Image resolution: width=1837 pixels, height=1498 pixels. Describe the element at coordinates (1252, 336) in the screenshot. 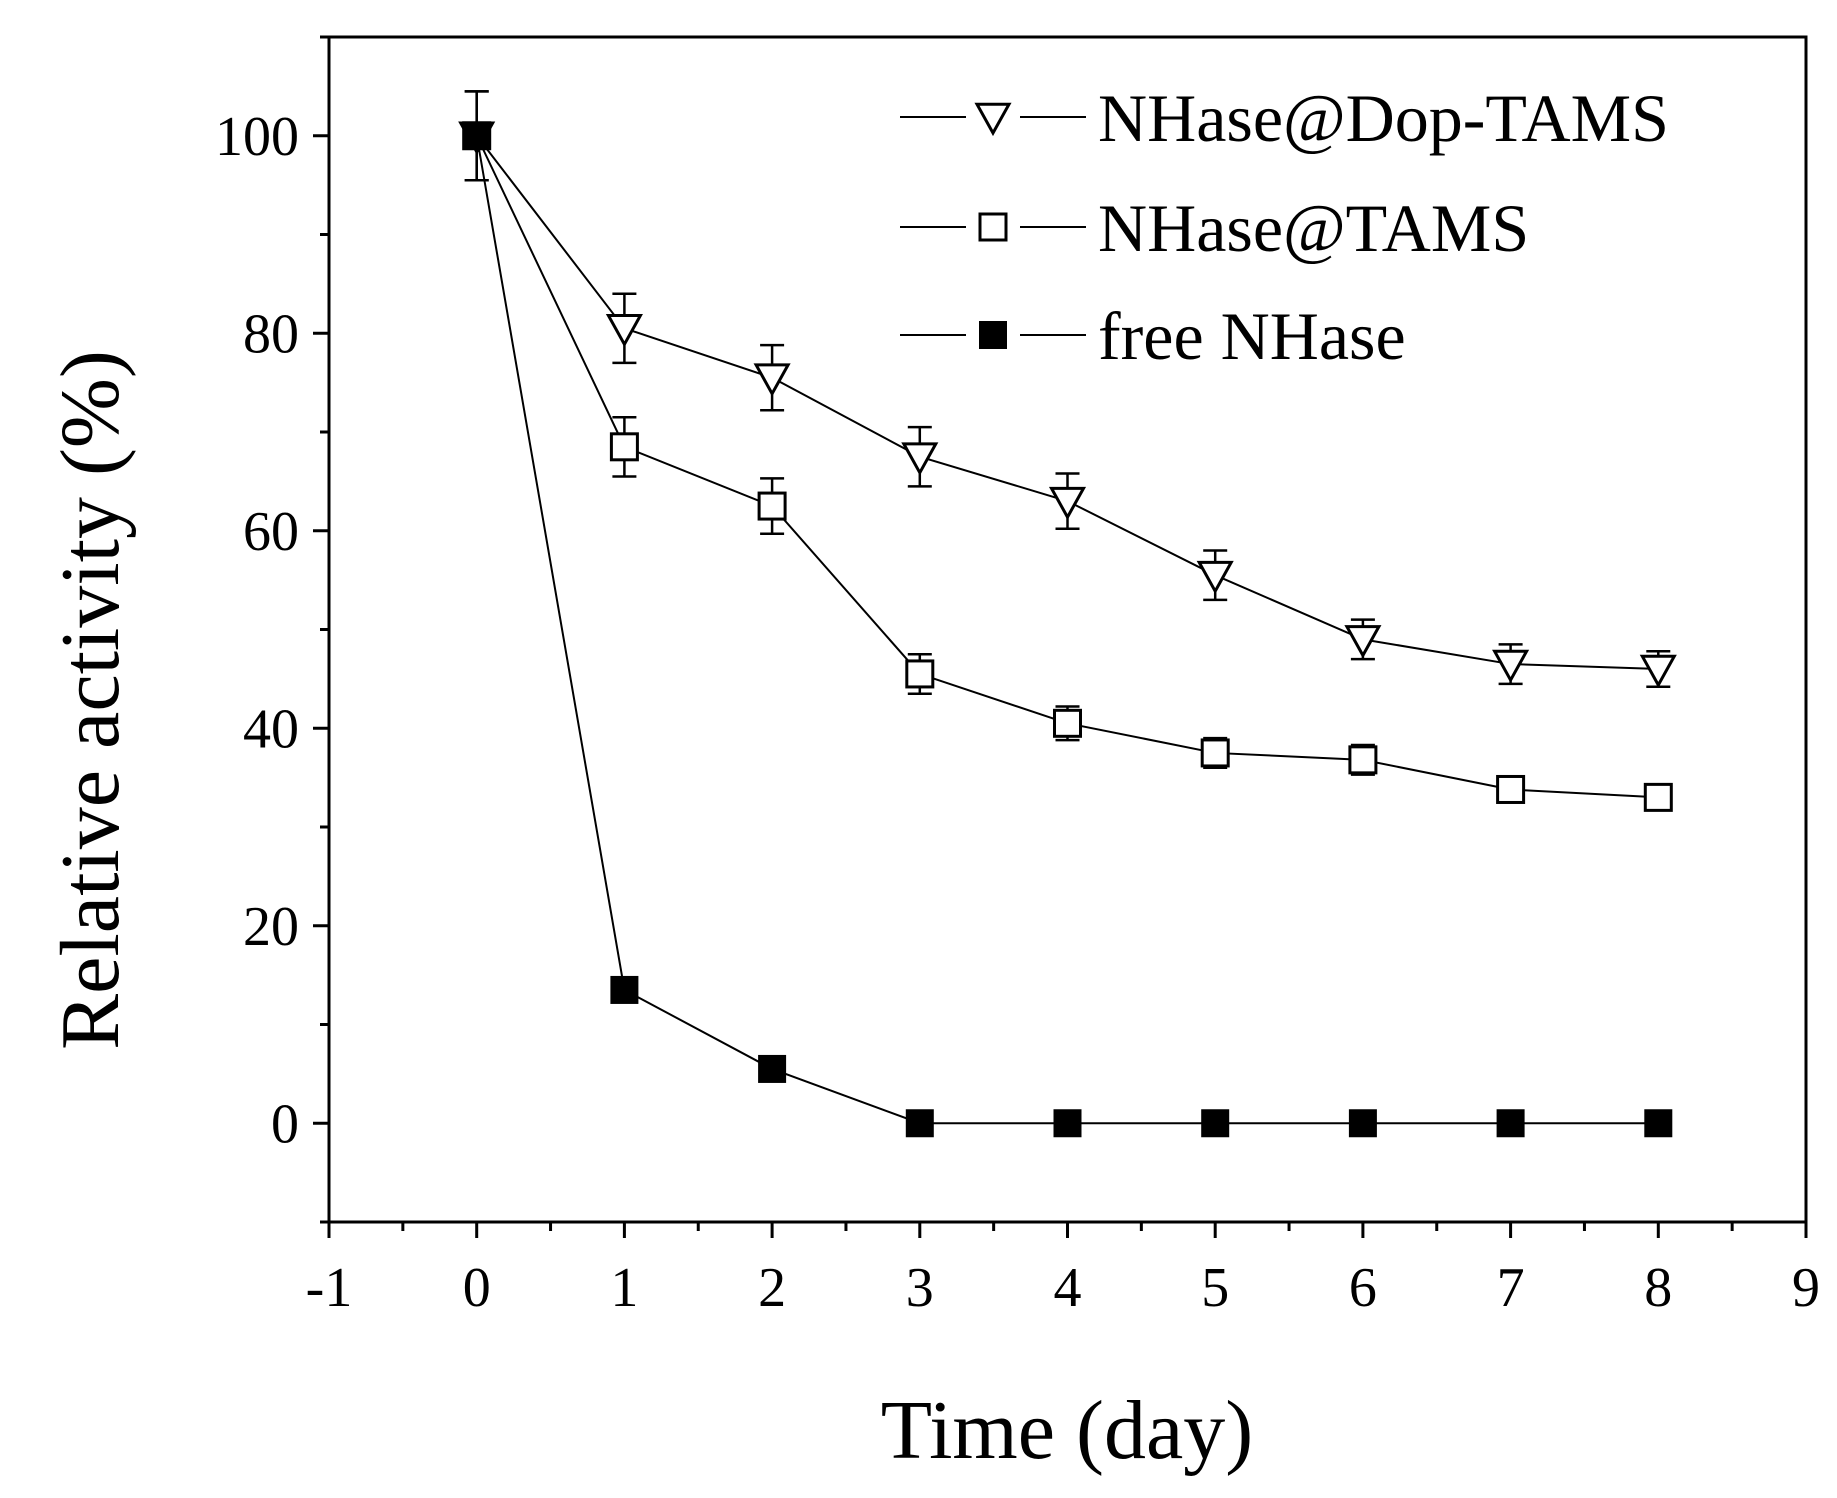

I see `legend-label: free NHase` at that location.